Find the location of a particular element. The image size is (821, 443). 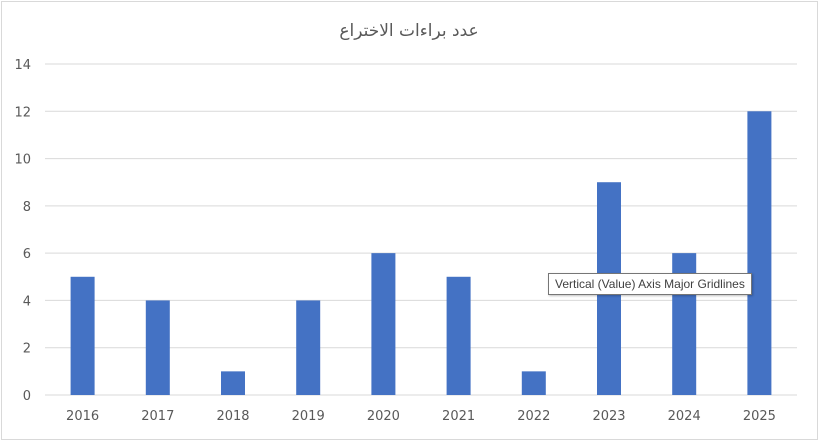

y-tick-label: 2 is located at coordinates (27, 349).